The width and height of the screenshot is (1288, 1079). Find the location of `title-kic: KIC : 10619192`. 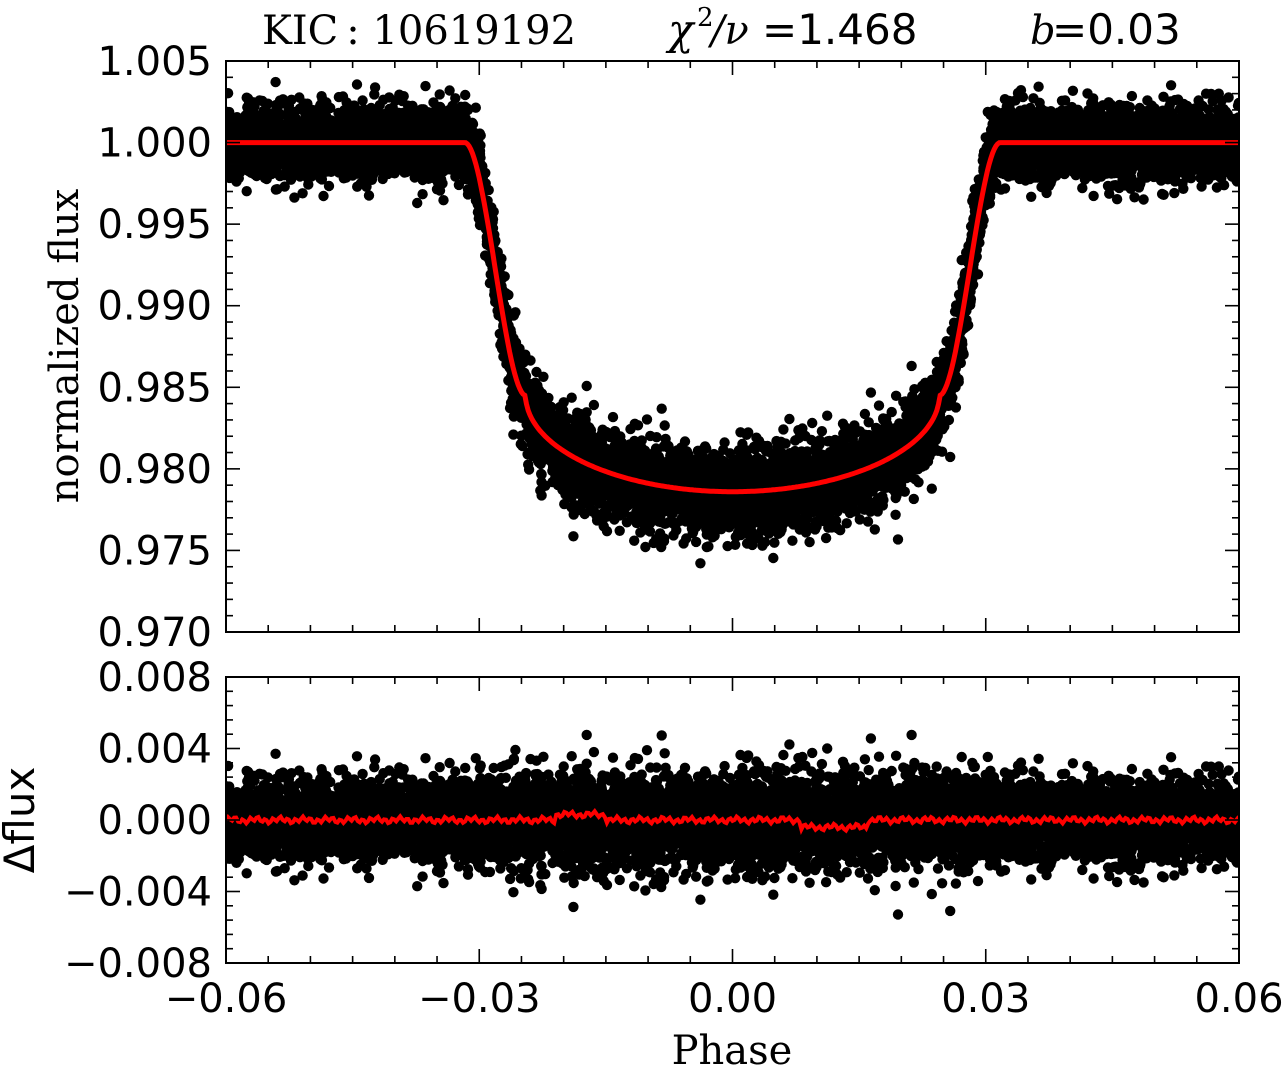

title-kic: KIC : 10619192 is located at coordinates (419, 31).